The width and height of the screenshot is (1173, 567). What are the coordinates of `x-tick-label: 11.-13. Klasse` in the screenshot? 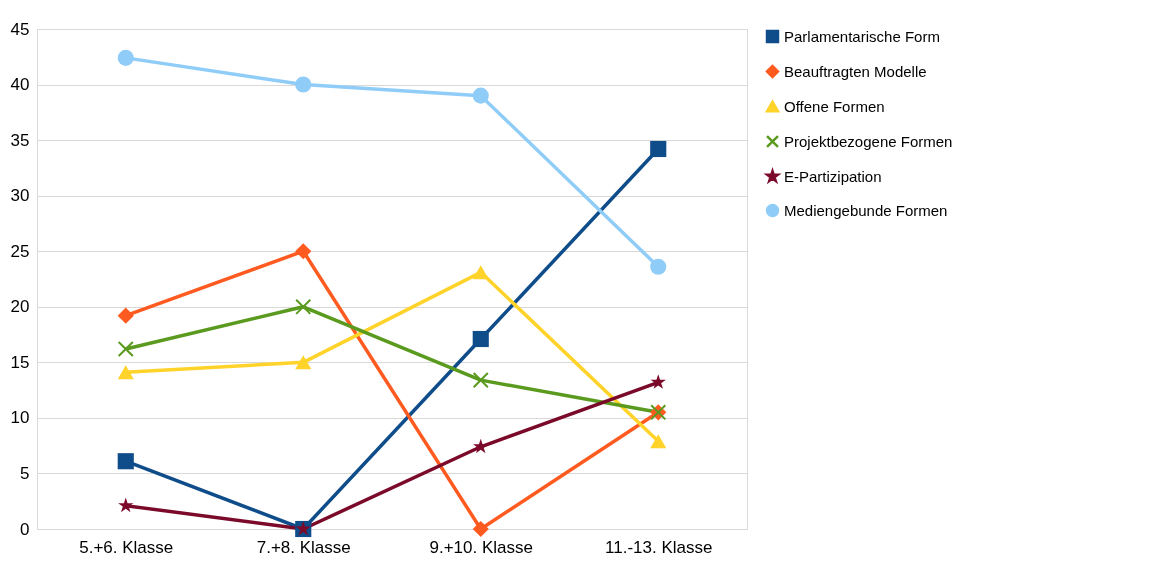 It's located at (659, 547).